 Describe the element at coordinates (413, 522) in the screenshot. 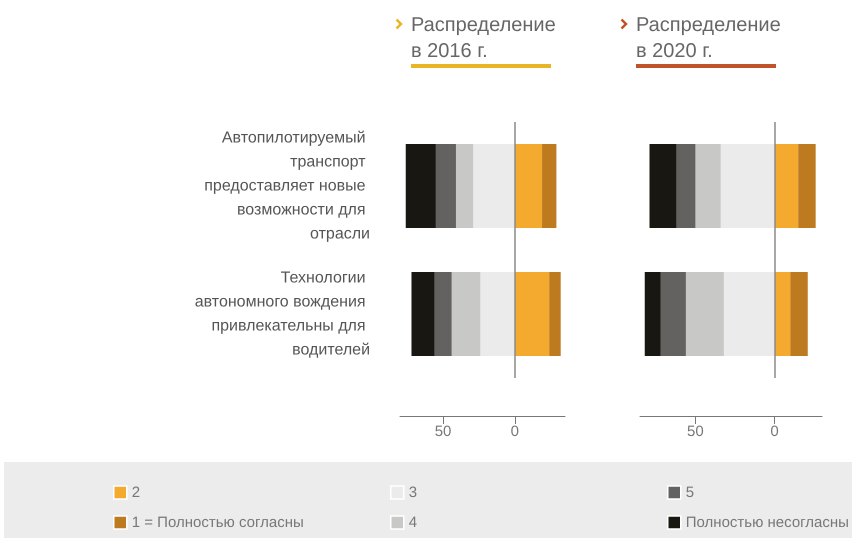

I see `legend-label: 4` at that location.